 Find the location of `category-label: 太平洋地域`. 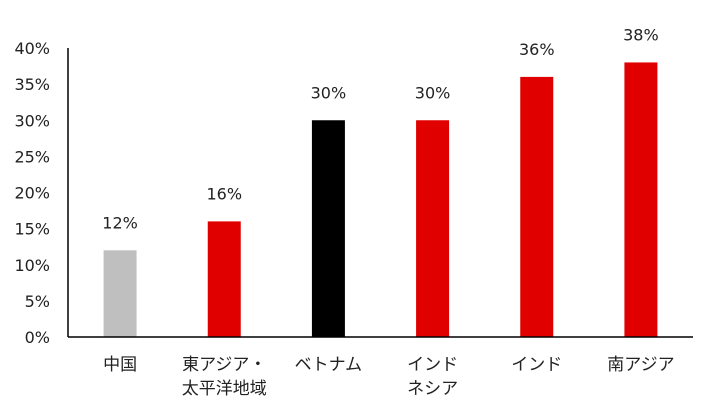

category-label: 太平洋地域 is located at coordinates (224, 389).